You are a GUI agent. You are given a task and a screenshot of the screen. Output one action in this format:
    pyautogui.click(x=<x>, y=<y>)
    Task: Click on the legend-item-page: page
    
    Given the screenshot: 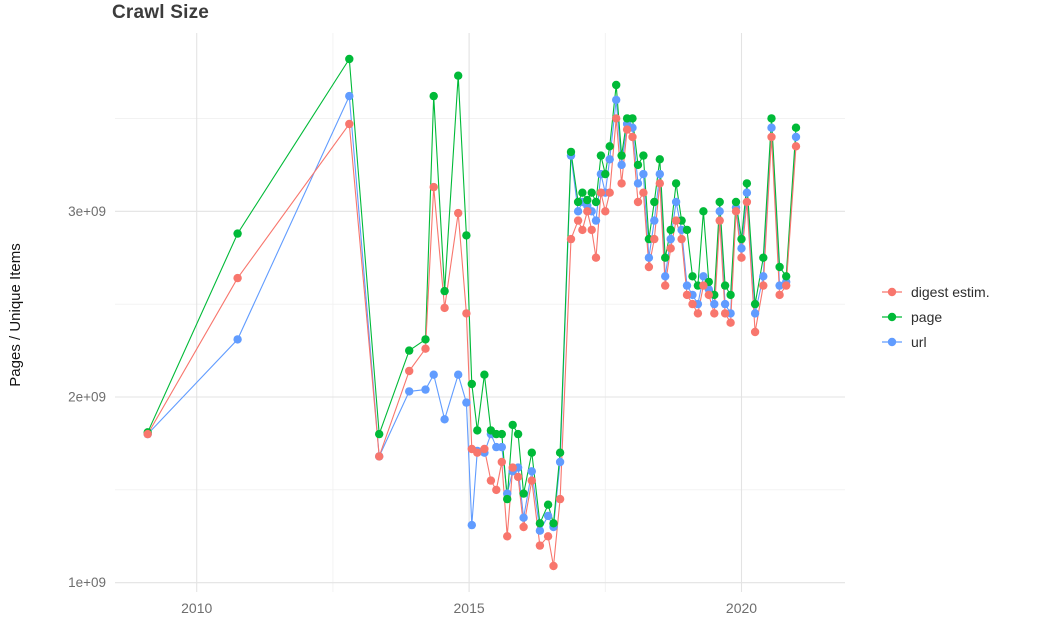 What is the action you would take?
    pyautogui.click(x=935, y=316)
    